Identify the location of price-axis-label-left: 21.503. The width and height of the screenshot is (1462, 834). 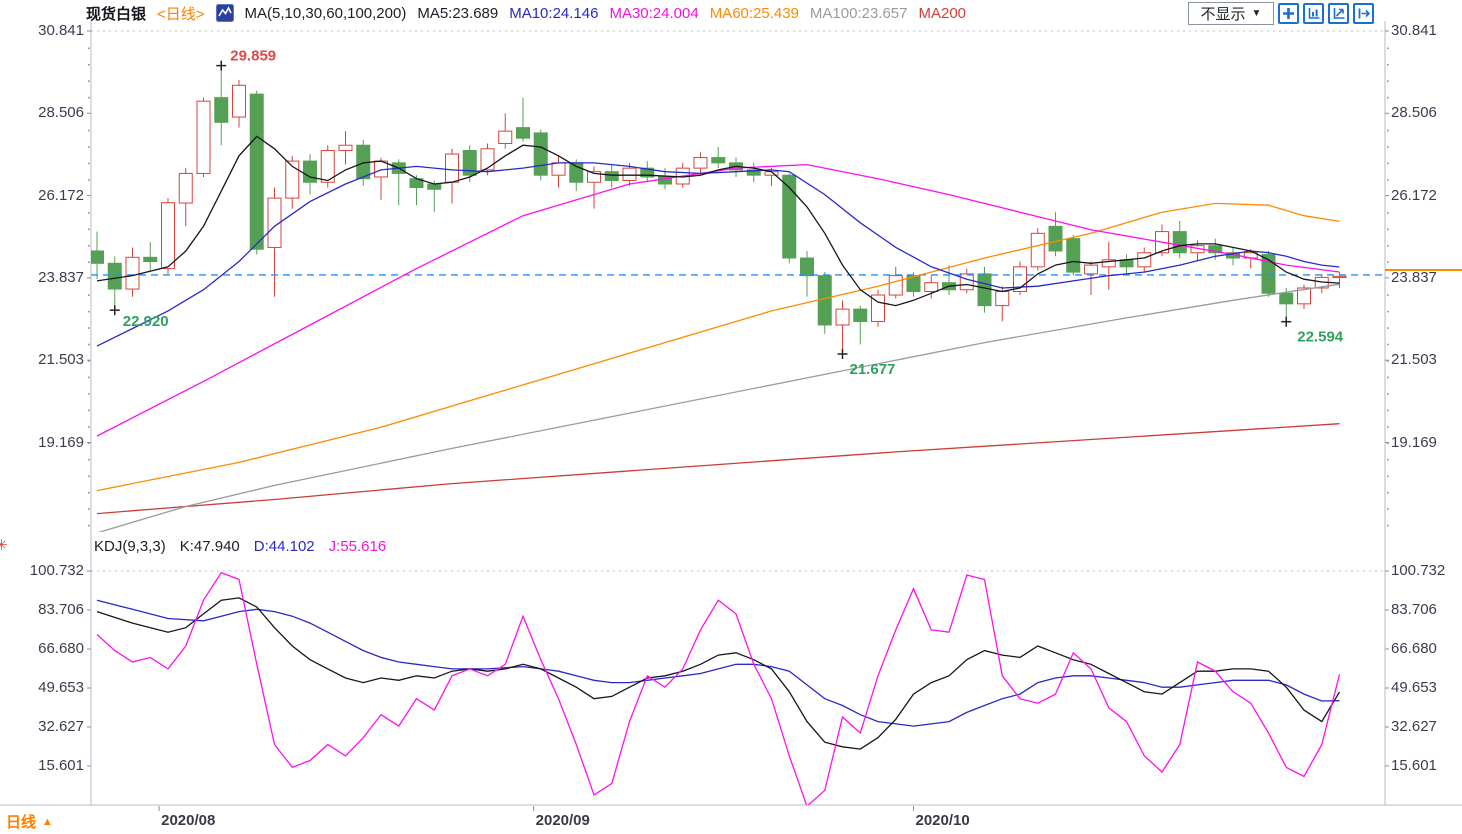
(61, 360).